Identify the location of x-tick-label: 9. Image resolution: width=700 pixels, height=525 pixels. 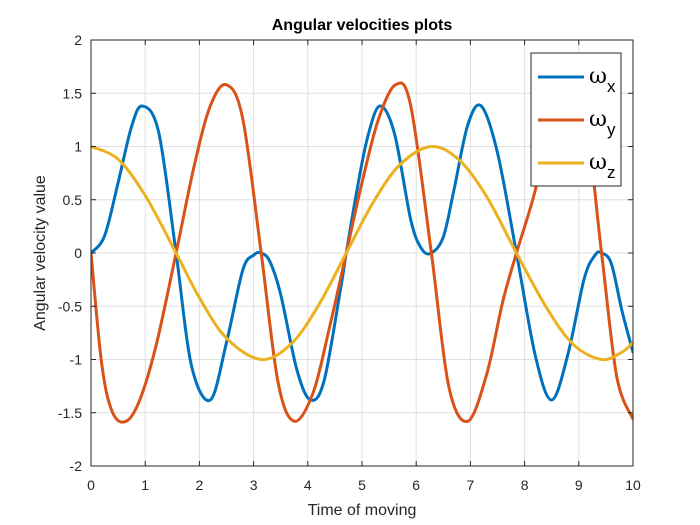
(579, 485).